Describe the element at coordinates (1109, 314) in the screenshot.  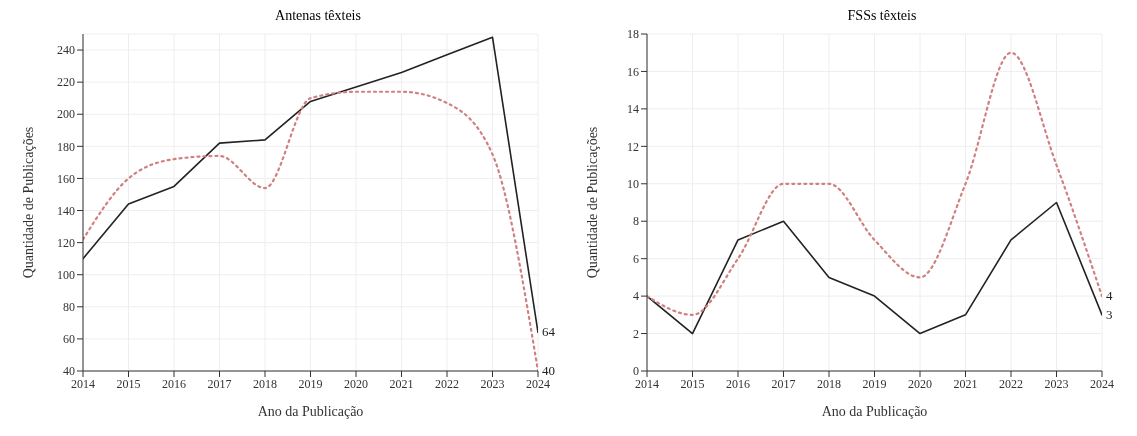
I see `data-label: 3` at that location.